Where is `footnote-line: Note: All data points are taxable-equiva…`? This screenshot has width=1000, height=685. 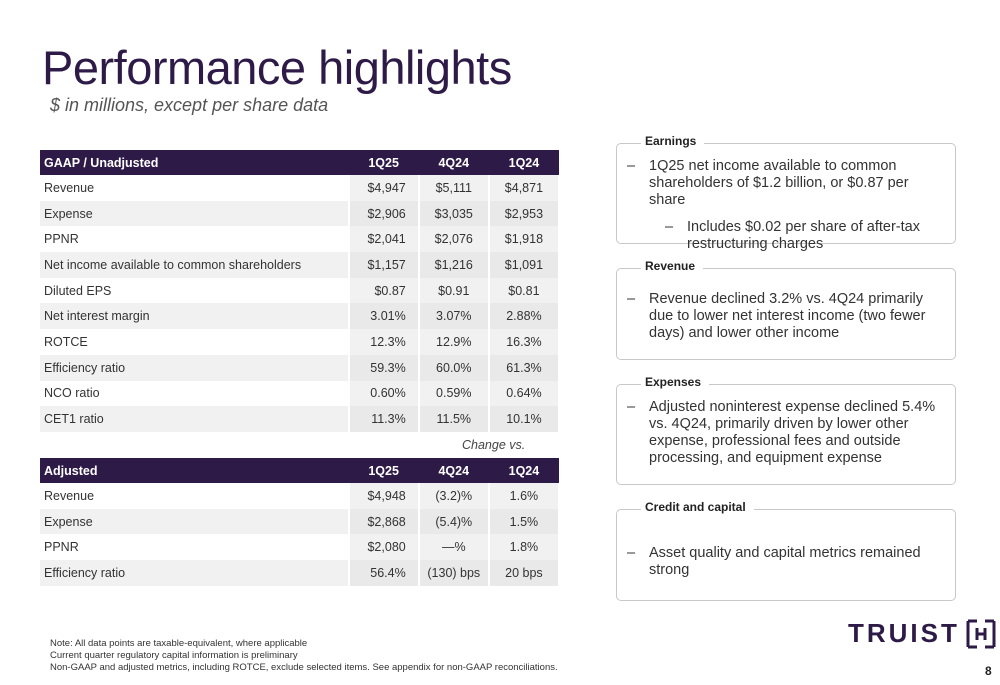 footnote-line: Note: All data points are taxable-equiva… is located at coordinates (179, 643).